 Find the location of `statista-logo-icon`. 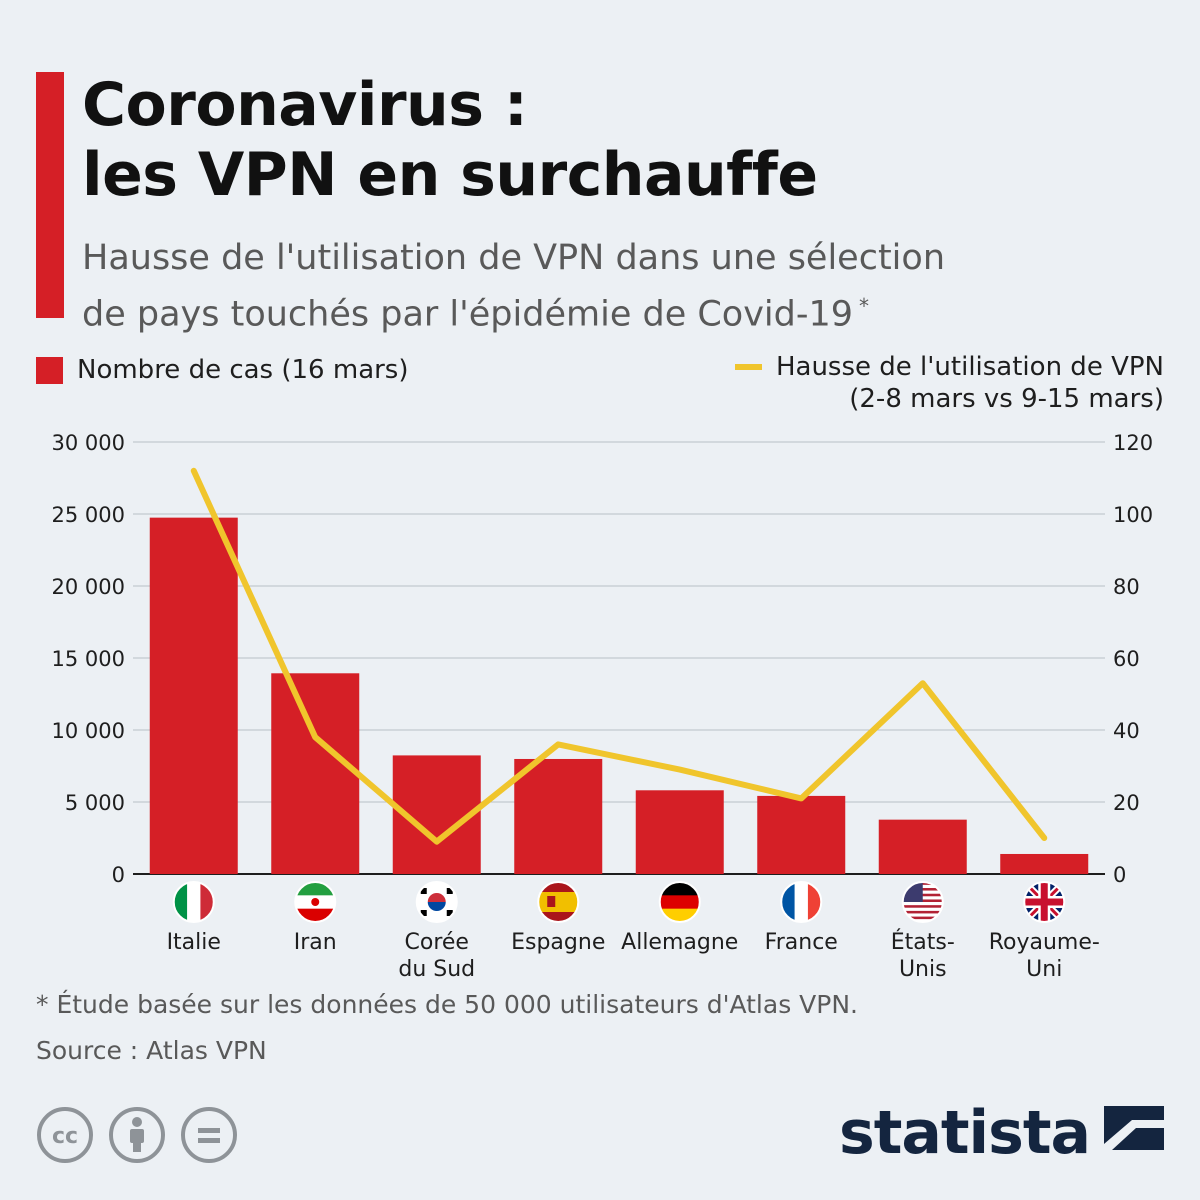

statista-logo-icon is located at coordinates (1134, 1135).